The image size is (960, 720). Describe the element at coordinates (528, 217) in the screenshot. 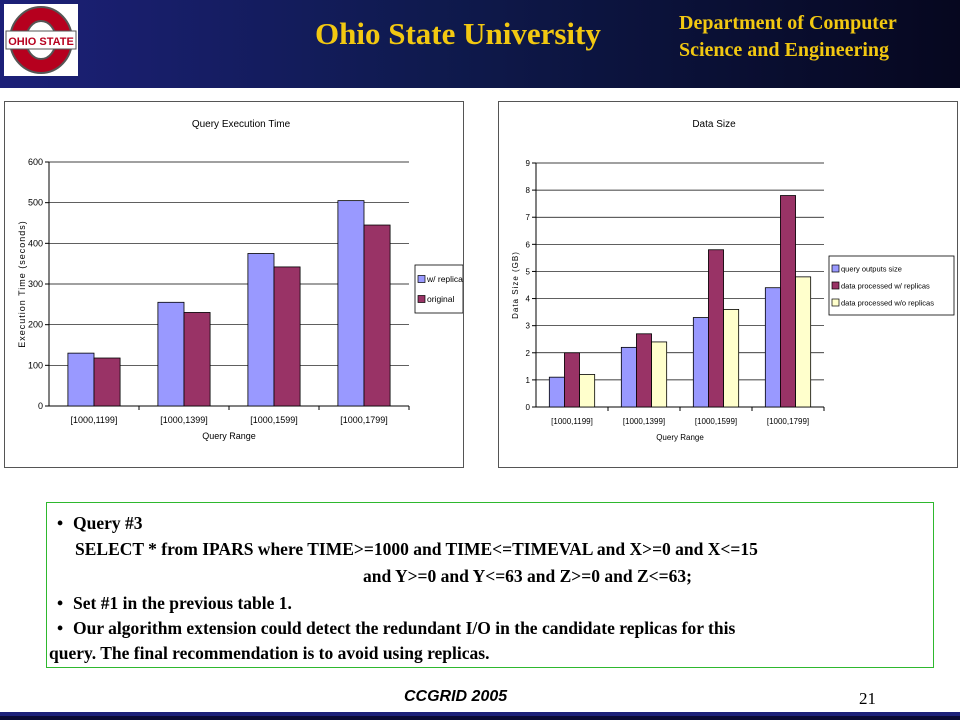

I see `y-tick-label-7: 7` at that location.